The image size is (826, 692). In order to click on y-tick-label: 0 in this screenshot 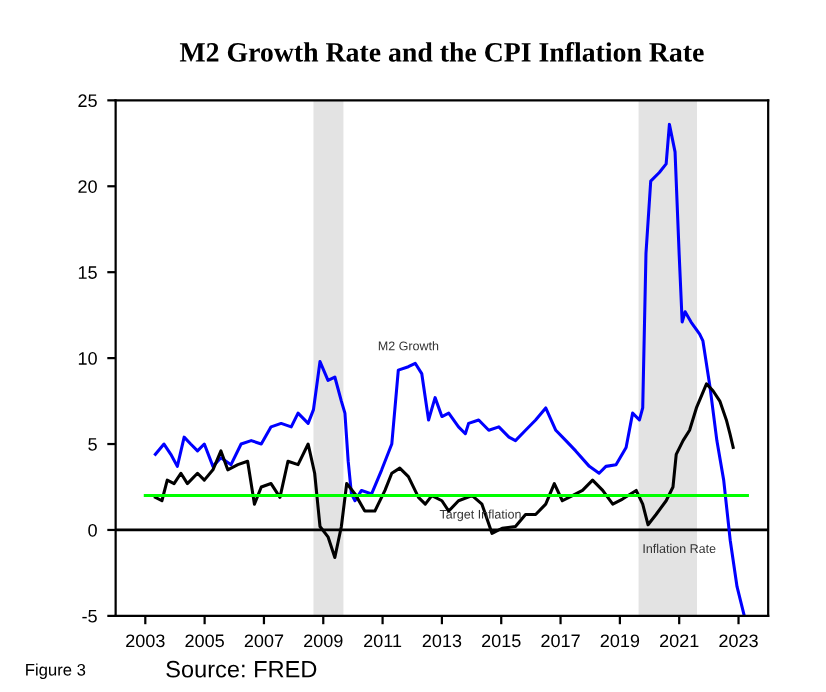, I will do `click(92, 530)`.